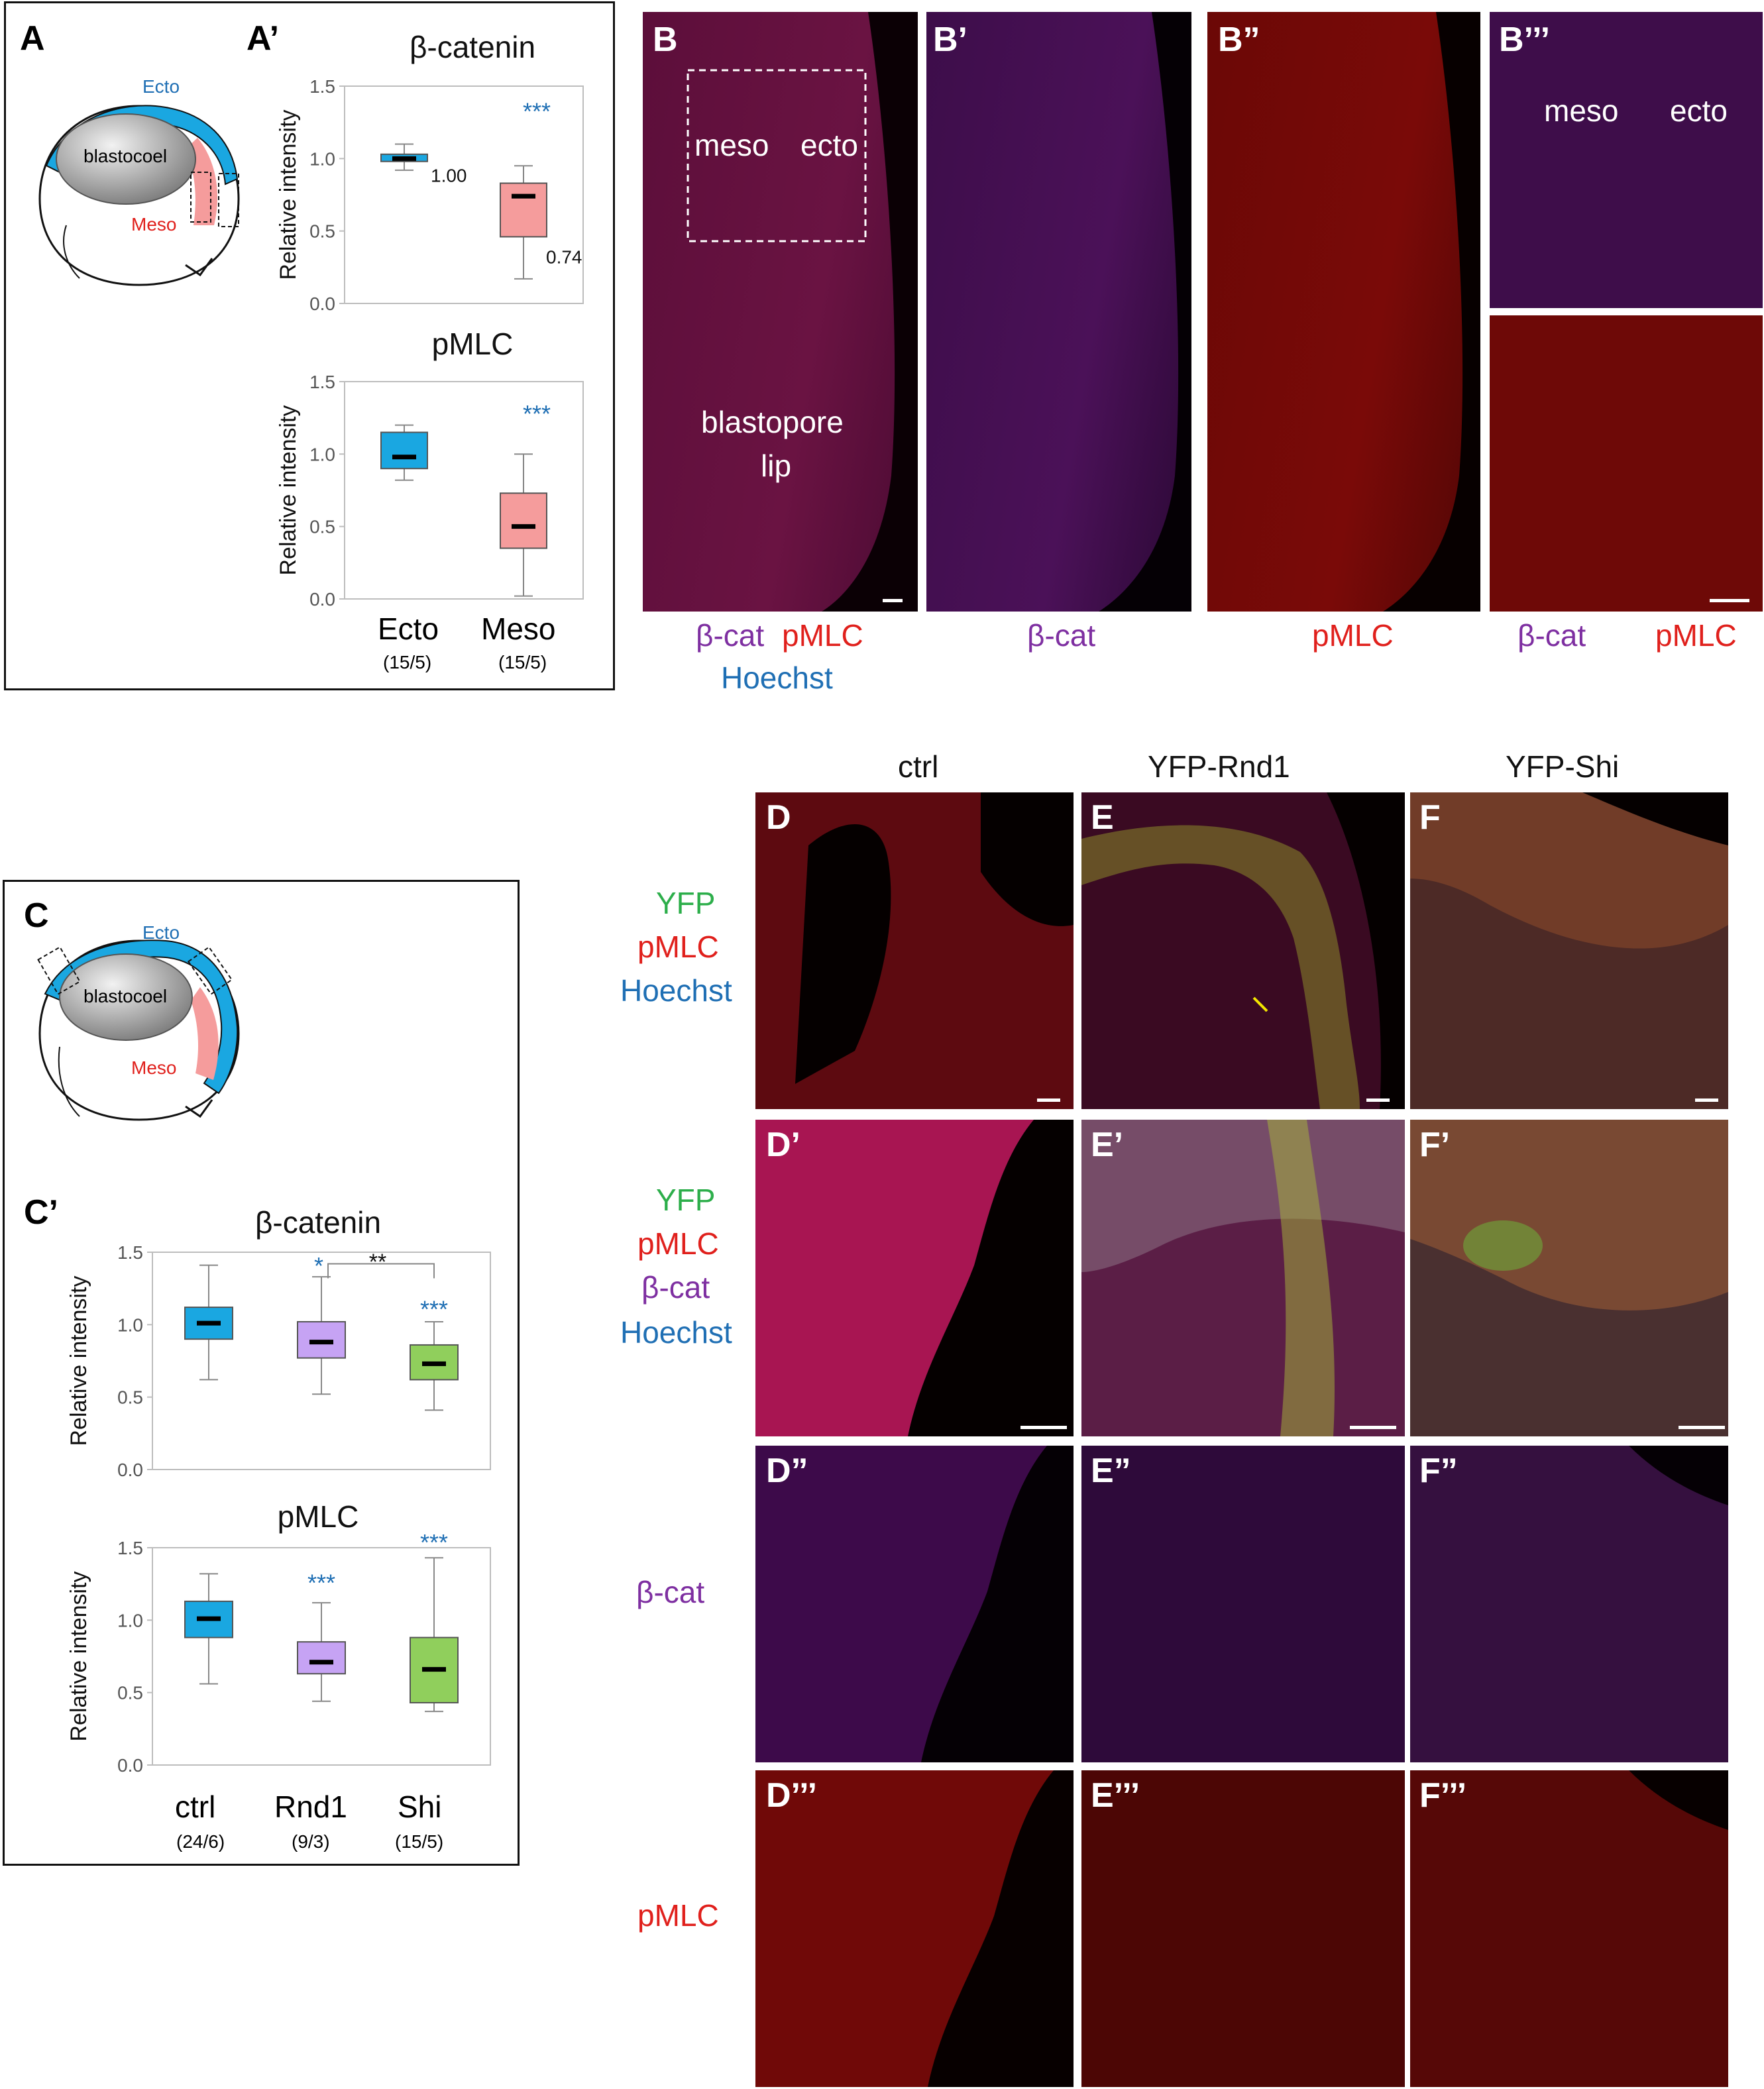 The height and width of the screenshot is (2089, 1764). Describe the element at coordinates (997, 1604) in the screenshot. I see `d3-cavity` at that location.